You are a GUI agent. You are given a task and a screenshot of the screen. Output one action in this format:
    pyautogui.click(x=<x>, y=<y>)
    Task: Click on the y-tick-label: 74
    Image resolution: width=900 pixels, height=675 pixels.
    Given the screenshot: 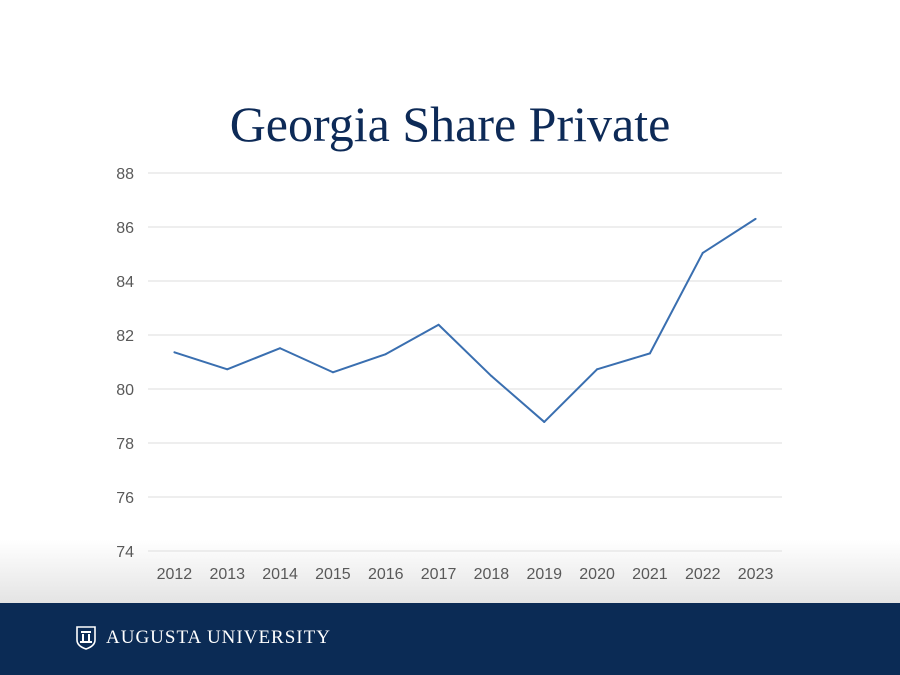 What is the action you would take?
    pyautogui.click(x=125, y=552)
    